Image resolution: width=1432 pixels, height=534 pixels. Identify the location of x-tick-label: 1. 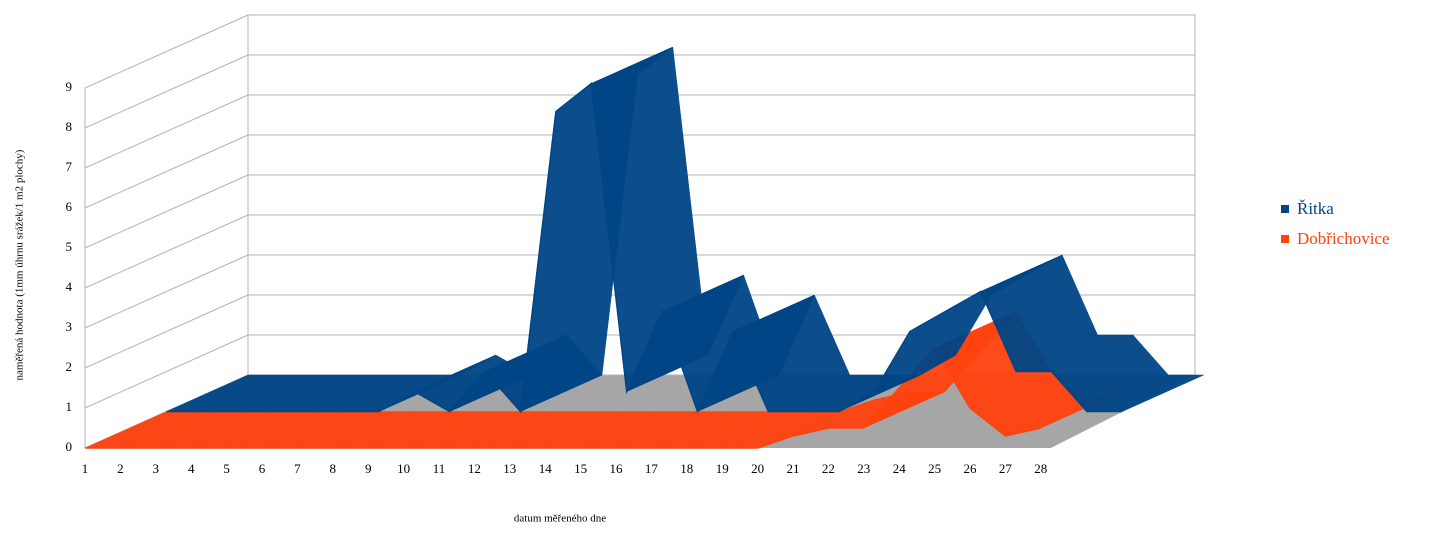
(85, 468).